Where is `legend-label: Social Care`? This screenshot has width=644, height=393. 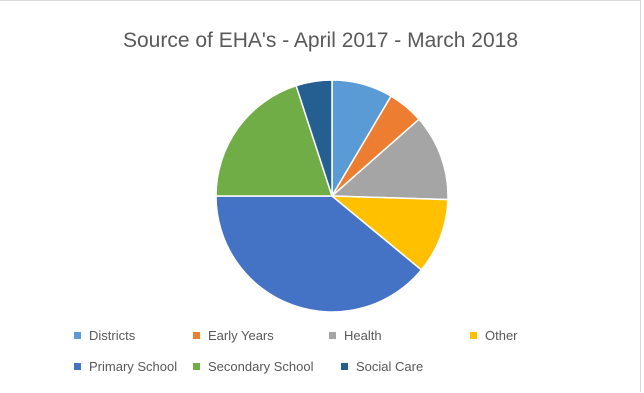 legend-label: Social Care is located at coordinates (390, 366).